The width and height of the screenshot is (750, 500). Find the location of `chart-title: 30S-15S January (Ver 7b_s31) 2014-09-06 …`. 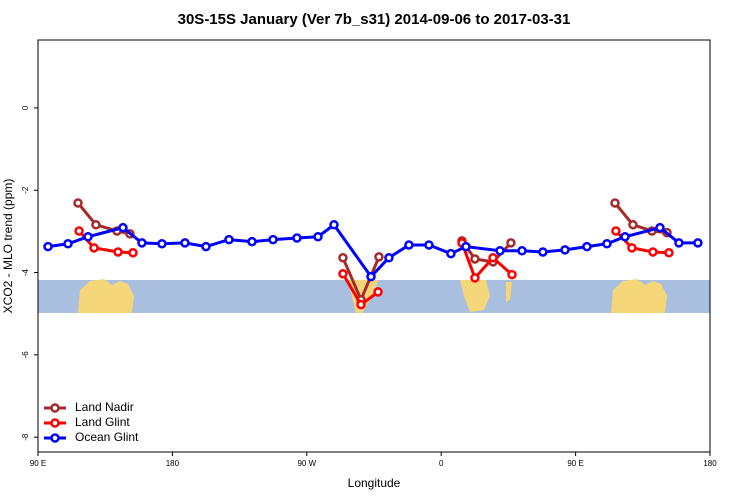

chart-title: 30S-15S January (Ver 7b_s31) 2014-09-06 … is located at coordinates (374, 19).